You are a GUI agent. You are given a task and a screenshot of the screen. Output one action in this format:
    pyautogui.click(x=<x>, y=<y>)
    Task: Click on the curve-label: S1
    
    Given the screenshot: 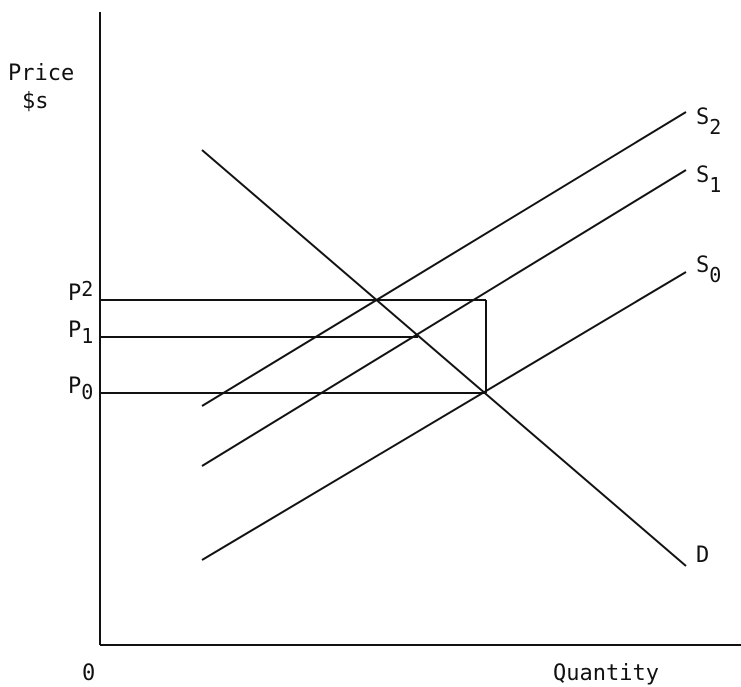 What is the action you would take?
    pyautogui.click(x=708, y=180)
    